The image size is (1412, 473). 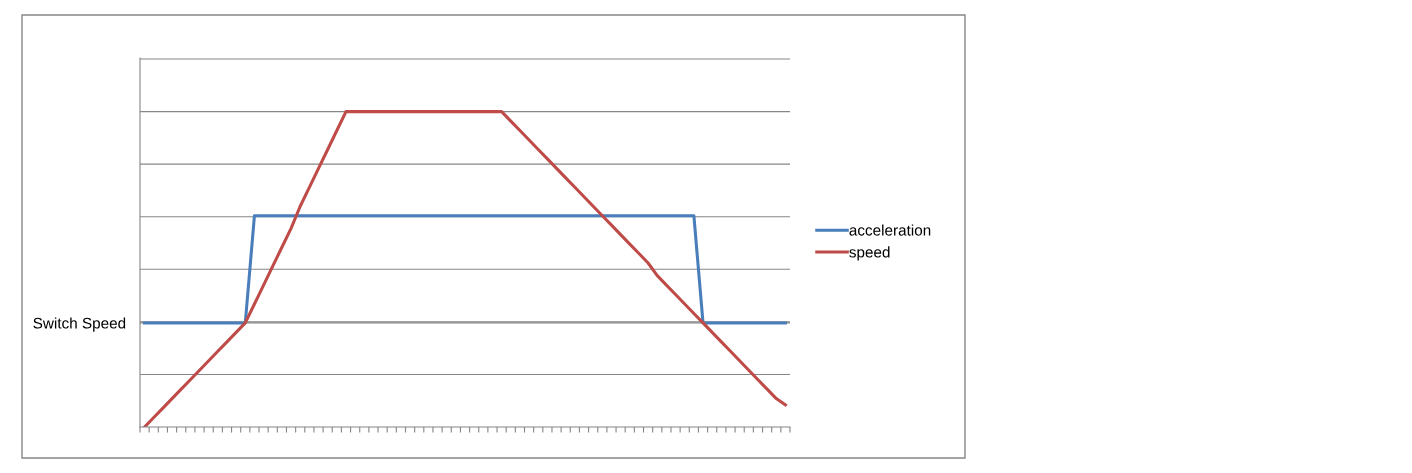 I want to click on legend-label: acceleration, so click(x=890, y=230).